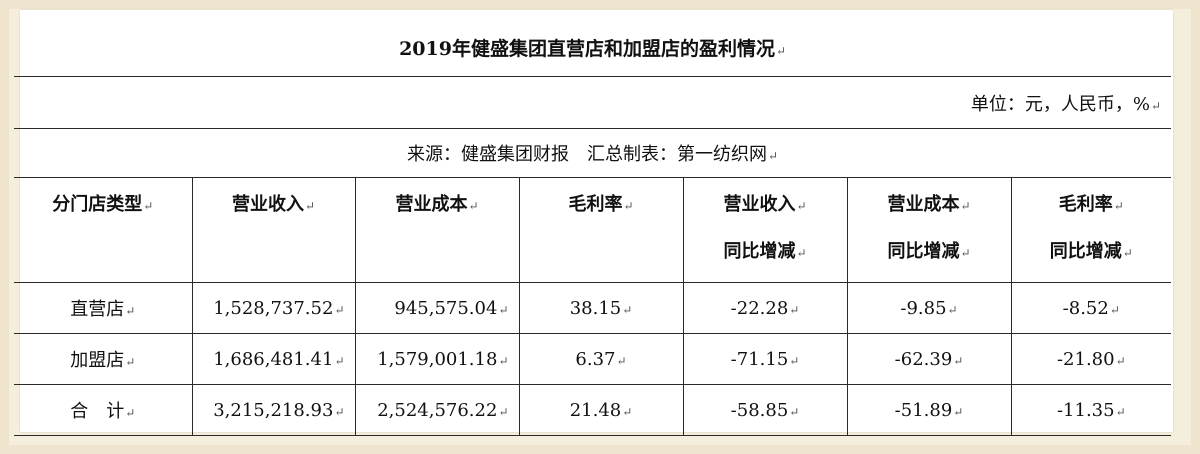  Describe the element at coordinates (601, 410) in the screenshot. I see `cell-margin: 21.48↵` at that location.